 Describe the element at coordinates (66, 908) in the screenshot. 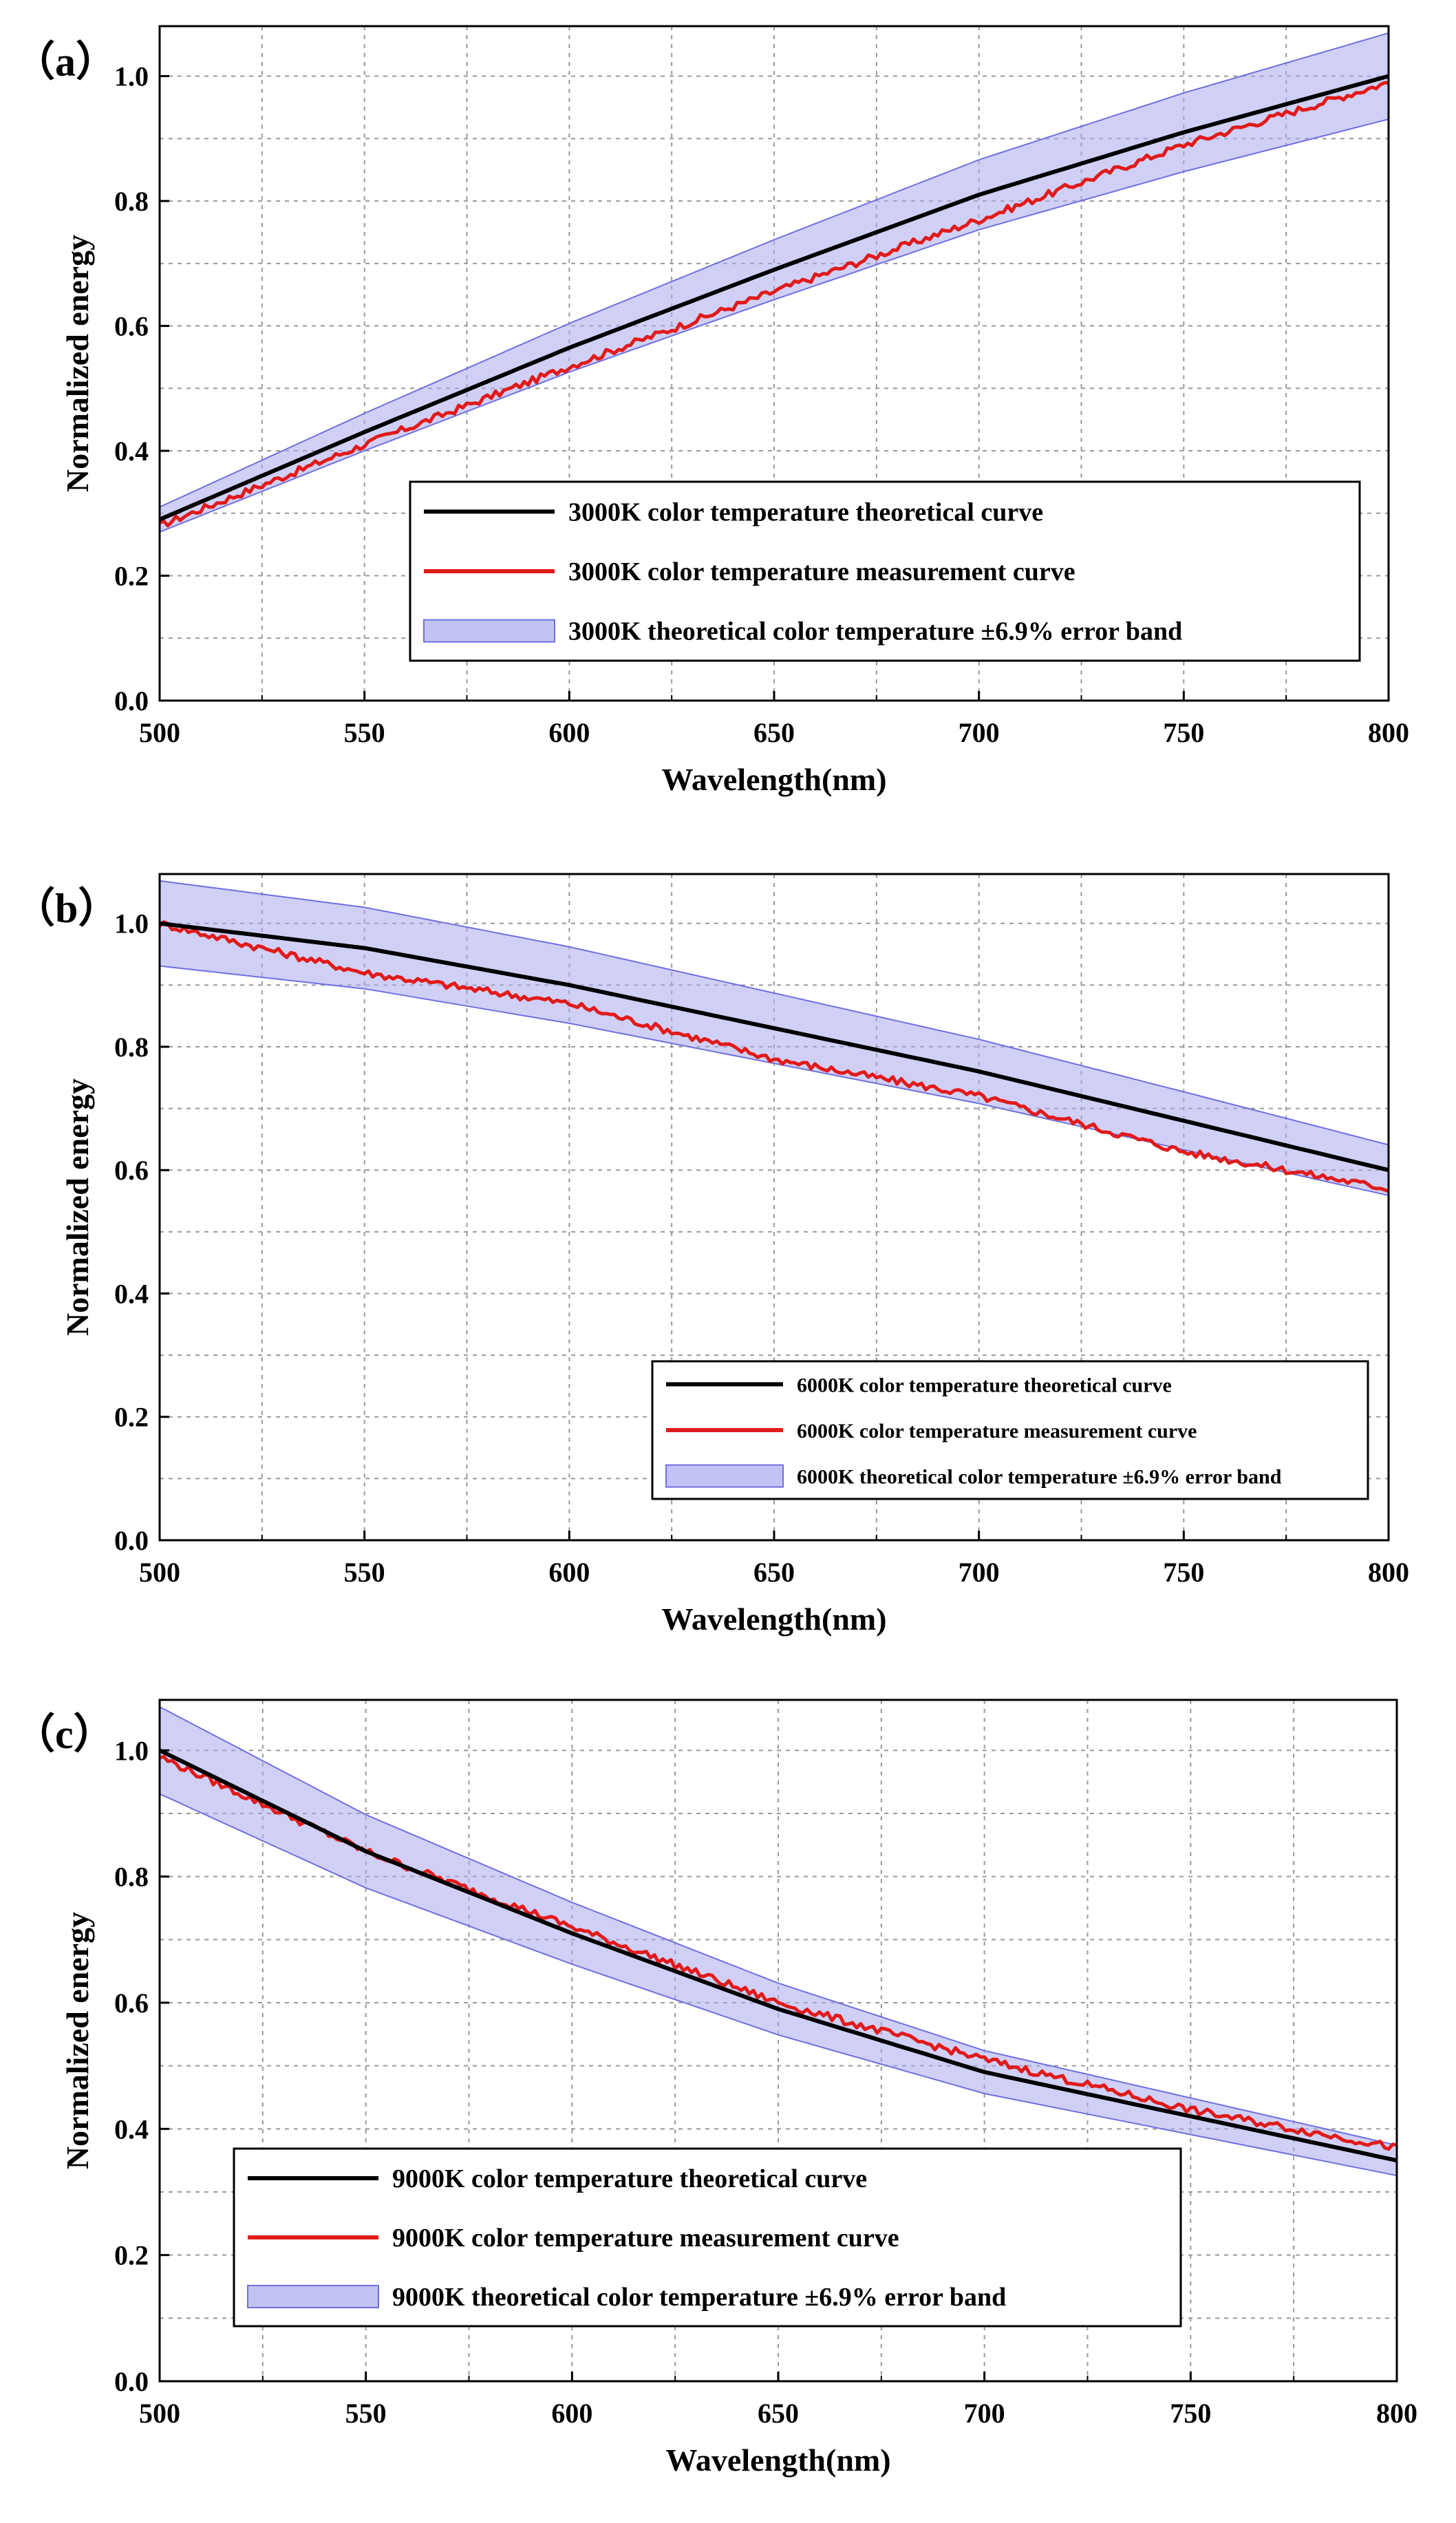

I see `panel-label: （b）` at that location.